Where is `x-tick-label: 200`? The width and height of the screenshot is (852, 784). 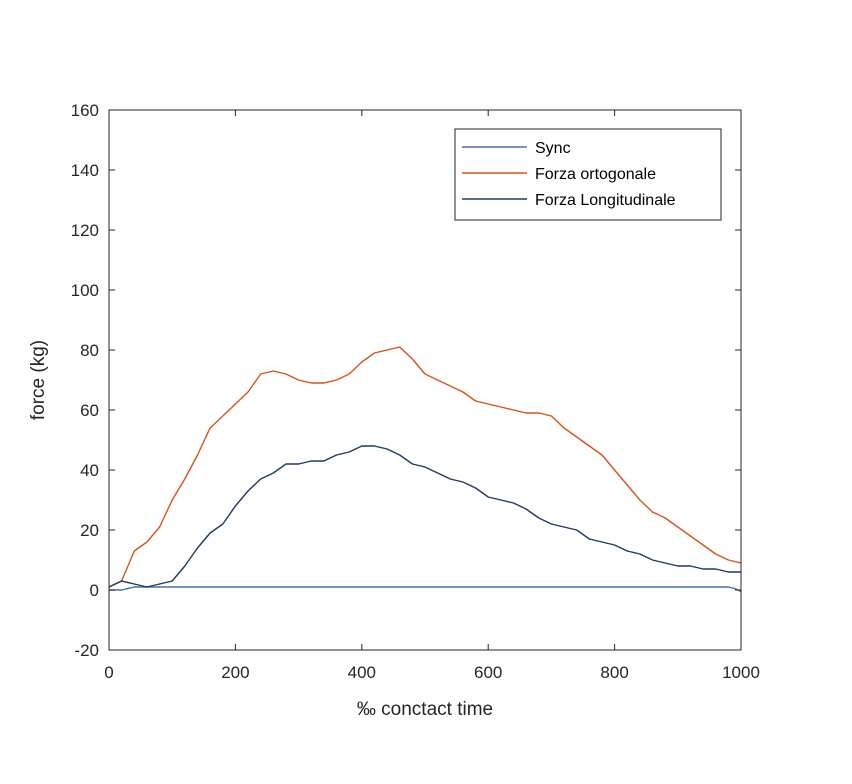 x-tick-label: 200 is located at coordinates (235, 672).